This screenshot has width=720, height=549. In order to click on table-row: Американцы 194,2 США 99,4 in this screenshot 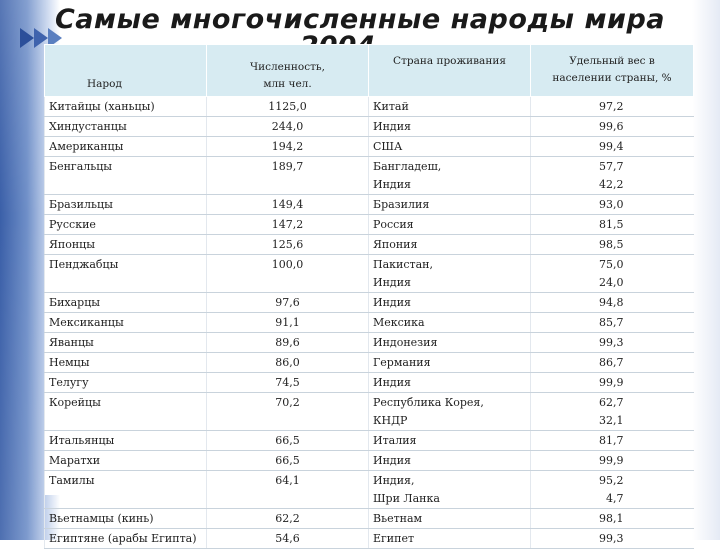, I will do `click(369, 146)`.